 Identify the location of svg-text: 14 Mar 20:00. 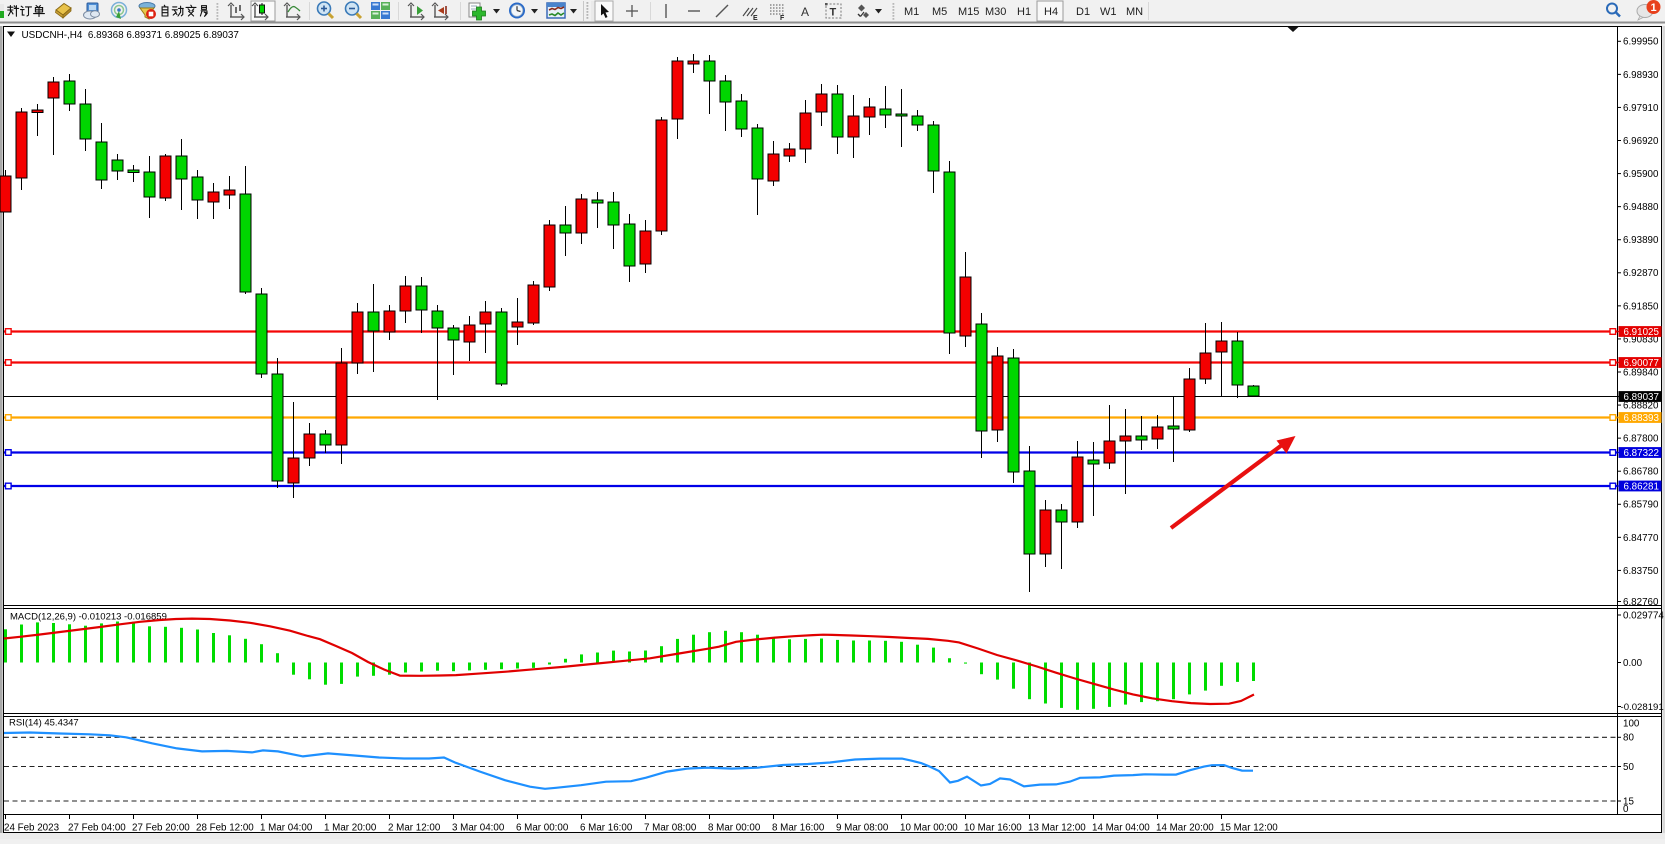
(1185, 828).